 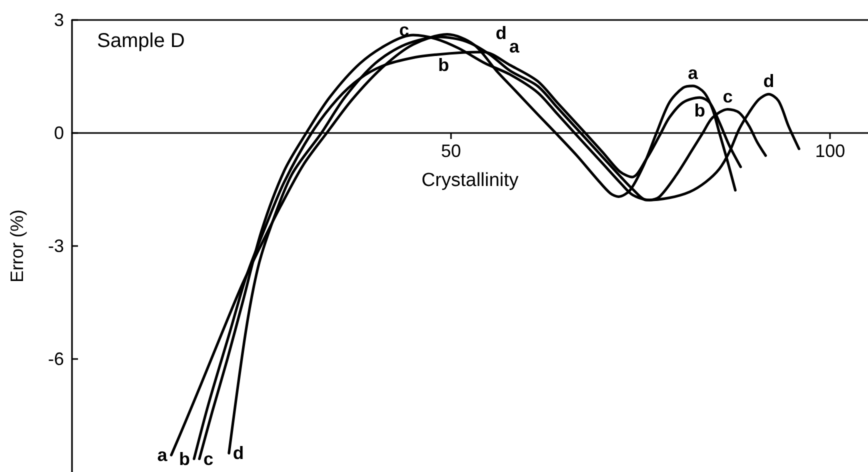 I want to click on text: c, so click(x=727, y=96).